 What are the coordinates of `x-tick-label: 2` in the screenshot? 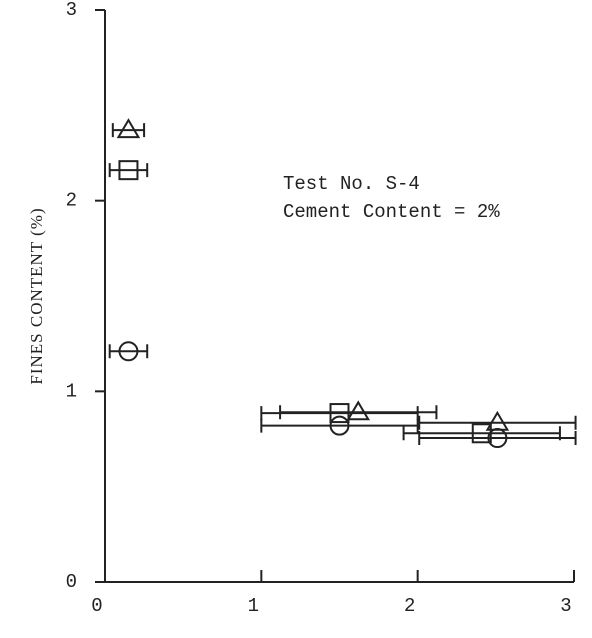 It's located at (409, 606).